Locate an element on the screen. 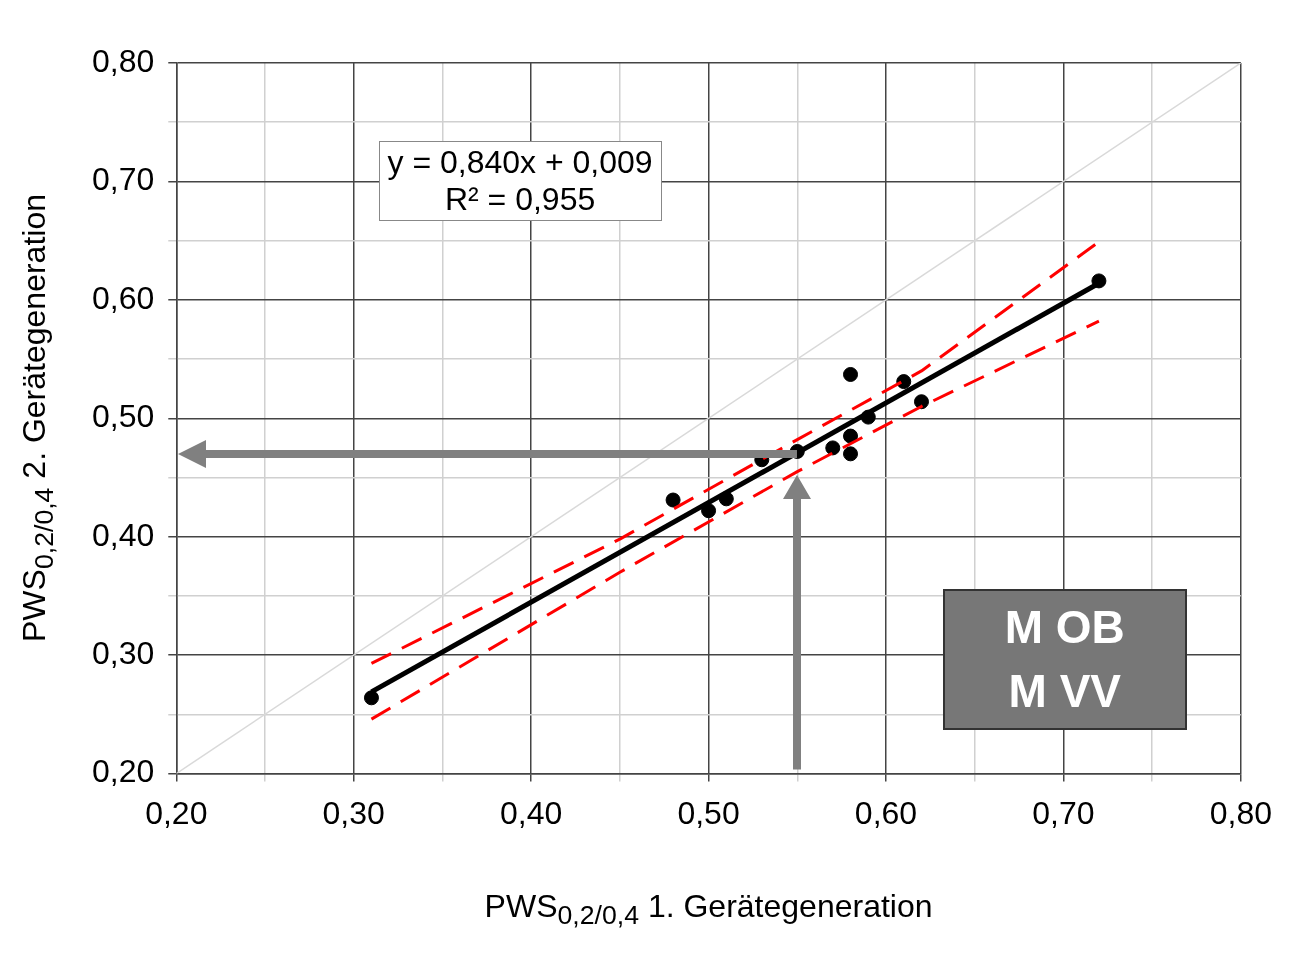 This screenshot has height=980, width=1294. y-tick-label: 0,60 is located at coordinates (123, 297).